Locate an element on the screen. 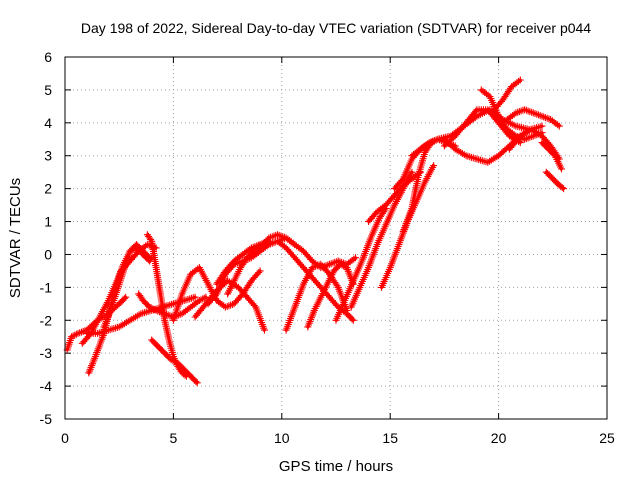 The height and width of the screenshot is (480, 640). y-tick-label: 5 is located at coordinates (48, 90).